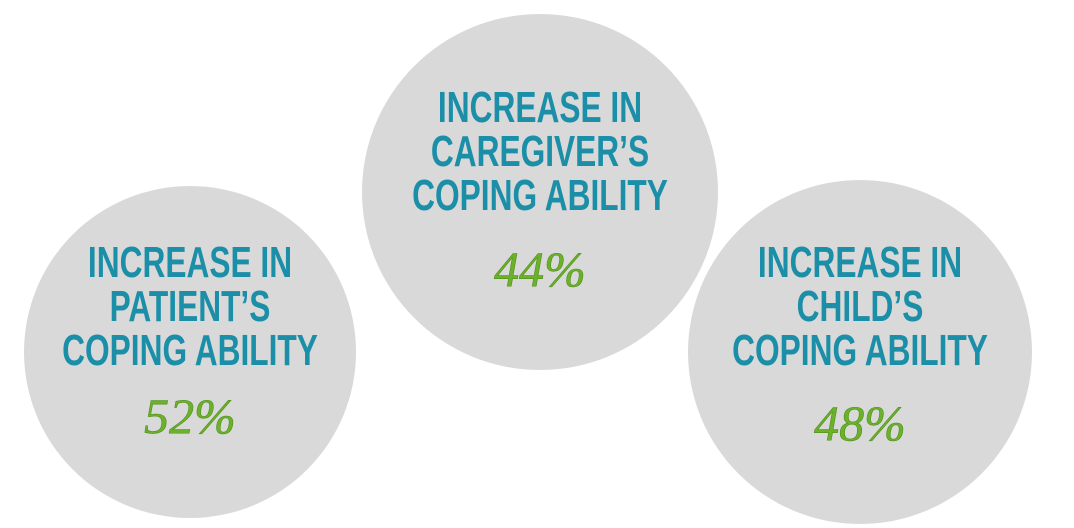 This screenshot has width=1074, height=528. I want to click on title-line-group: CAREGIVER’S, so click(540, 151).